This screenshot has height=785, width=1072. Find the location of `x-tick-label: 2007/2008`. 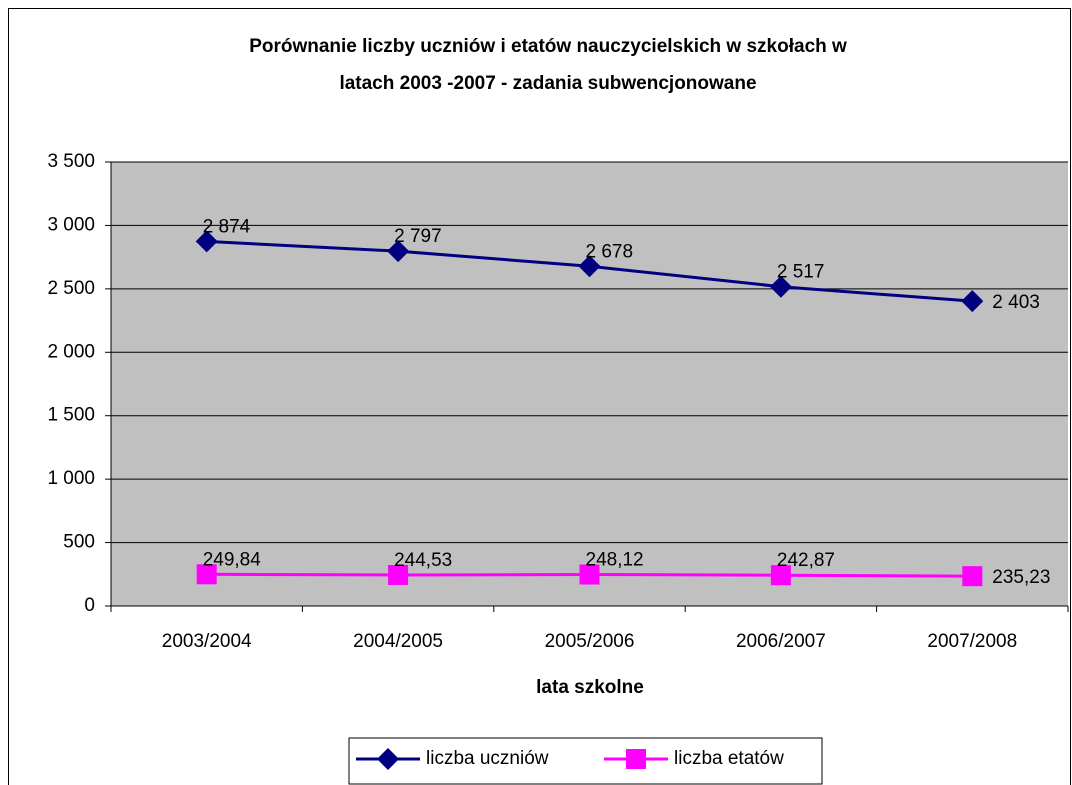

x-tick-label: 2007/2008 is located at coordinates (972, 641).